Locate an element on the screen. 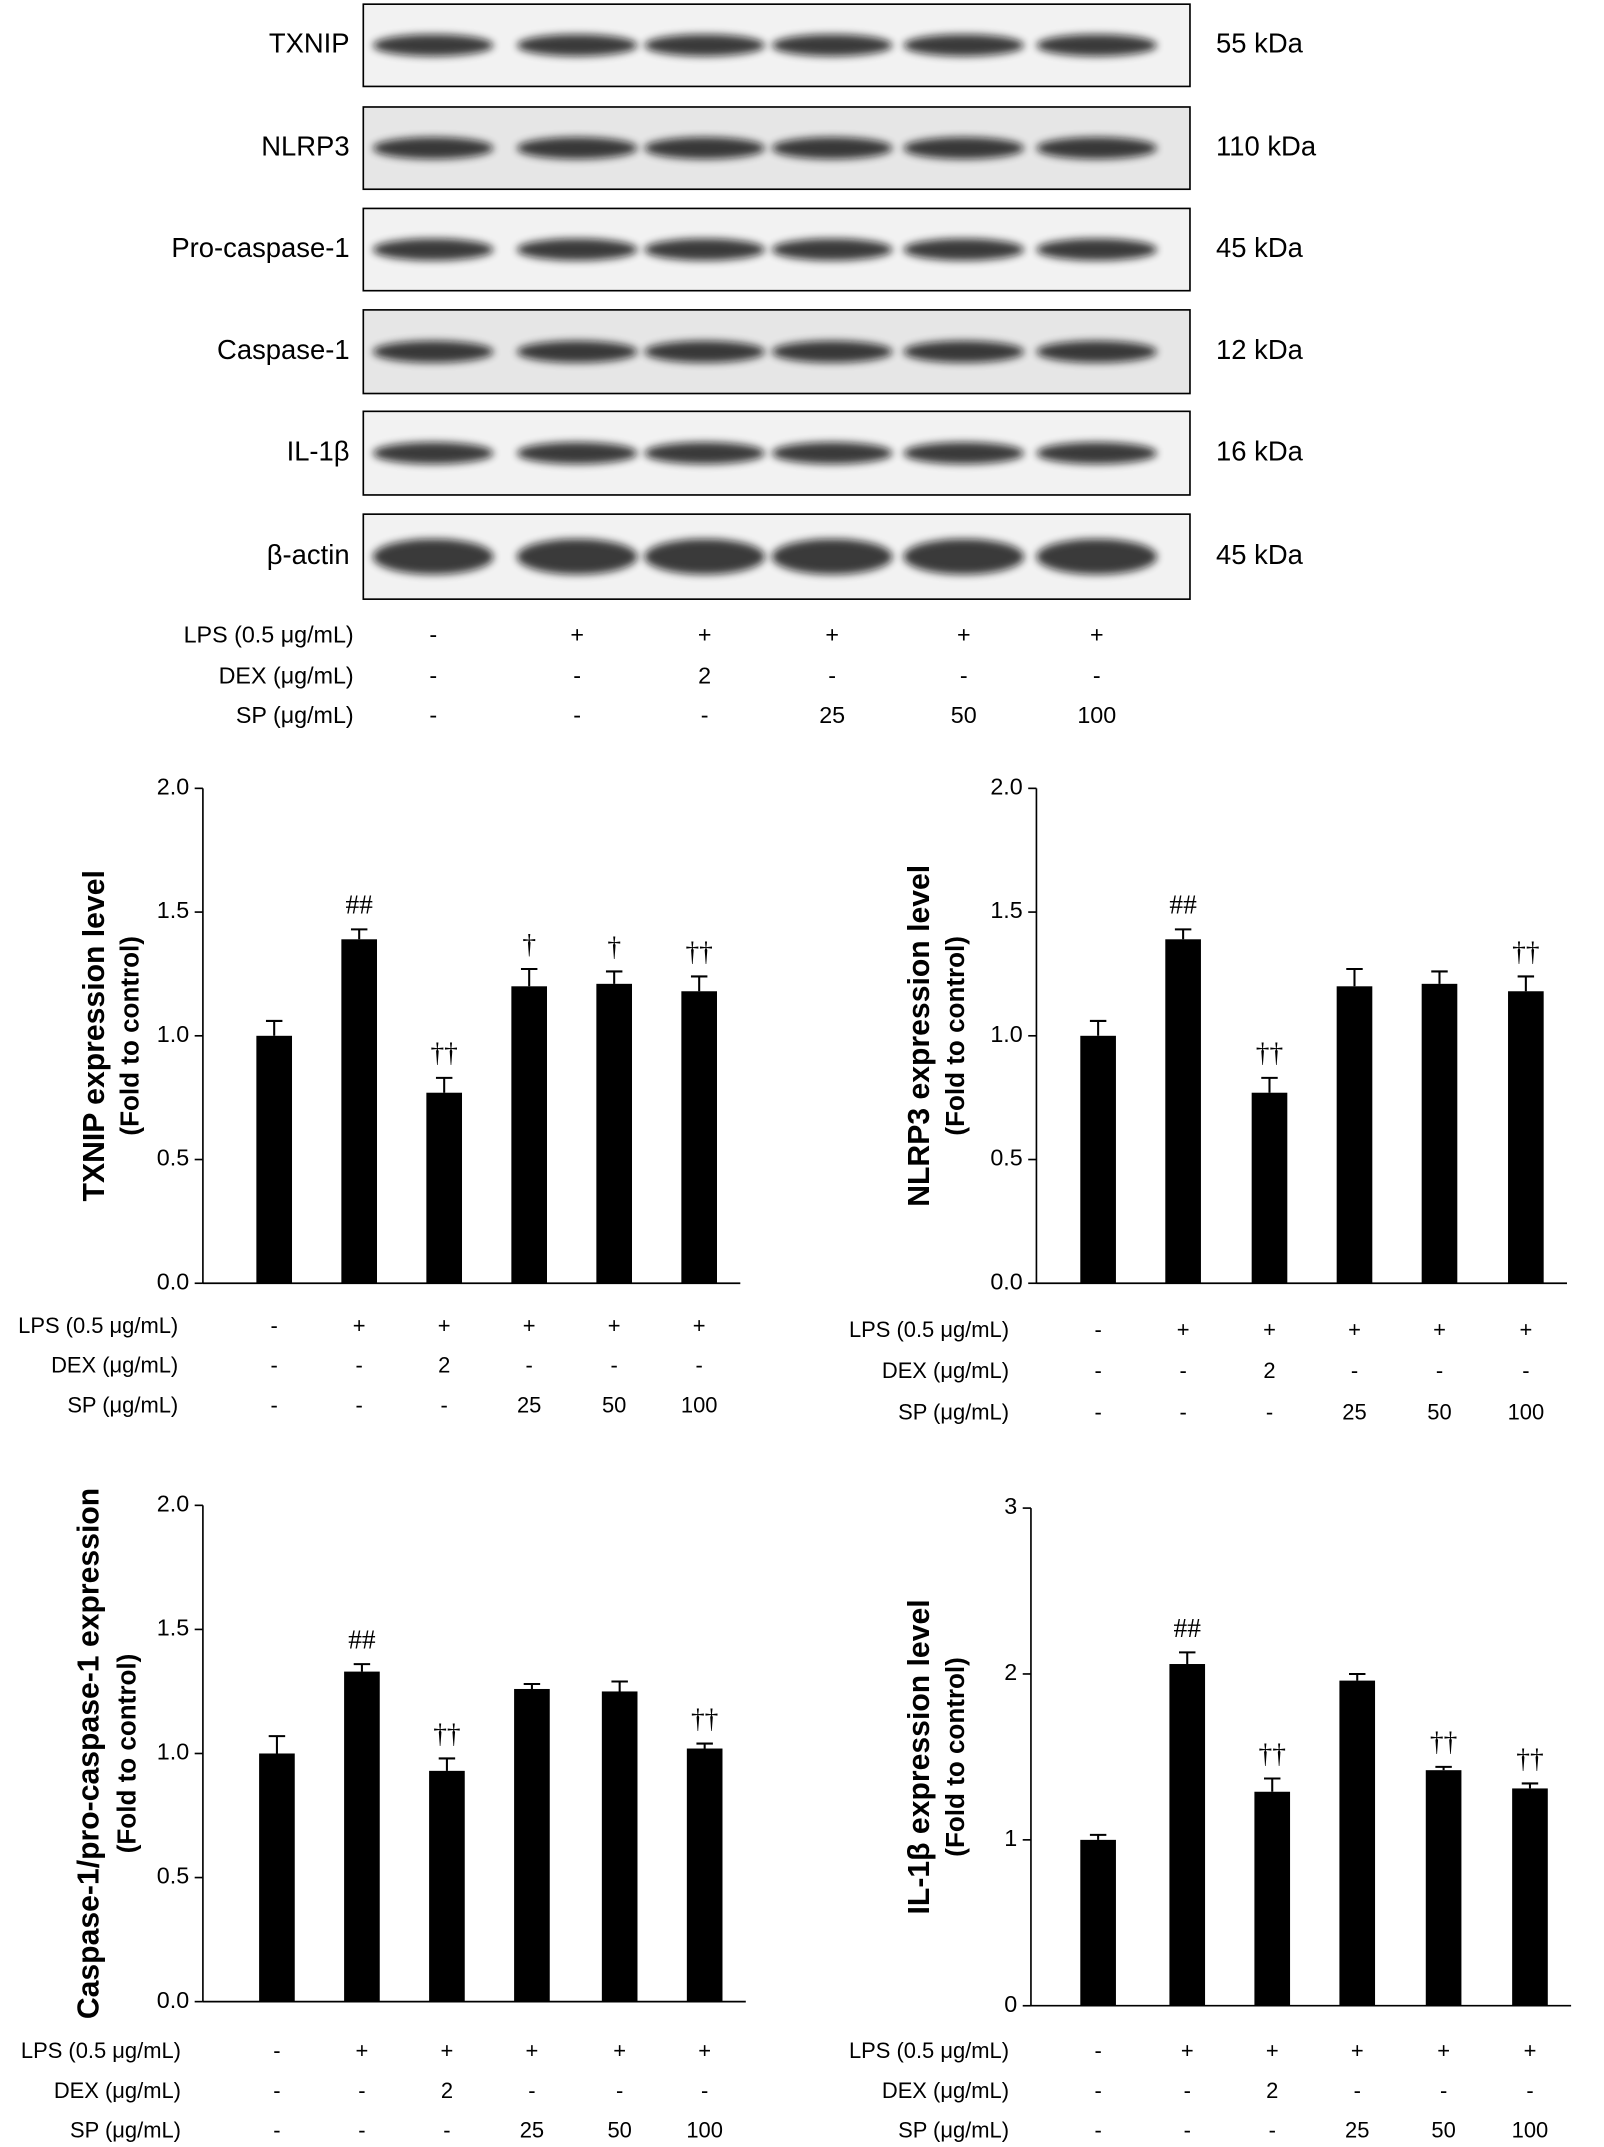  y-tick-label: 0.0 is located at coordinates (173, 2000).